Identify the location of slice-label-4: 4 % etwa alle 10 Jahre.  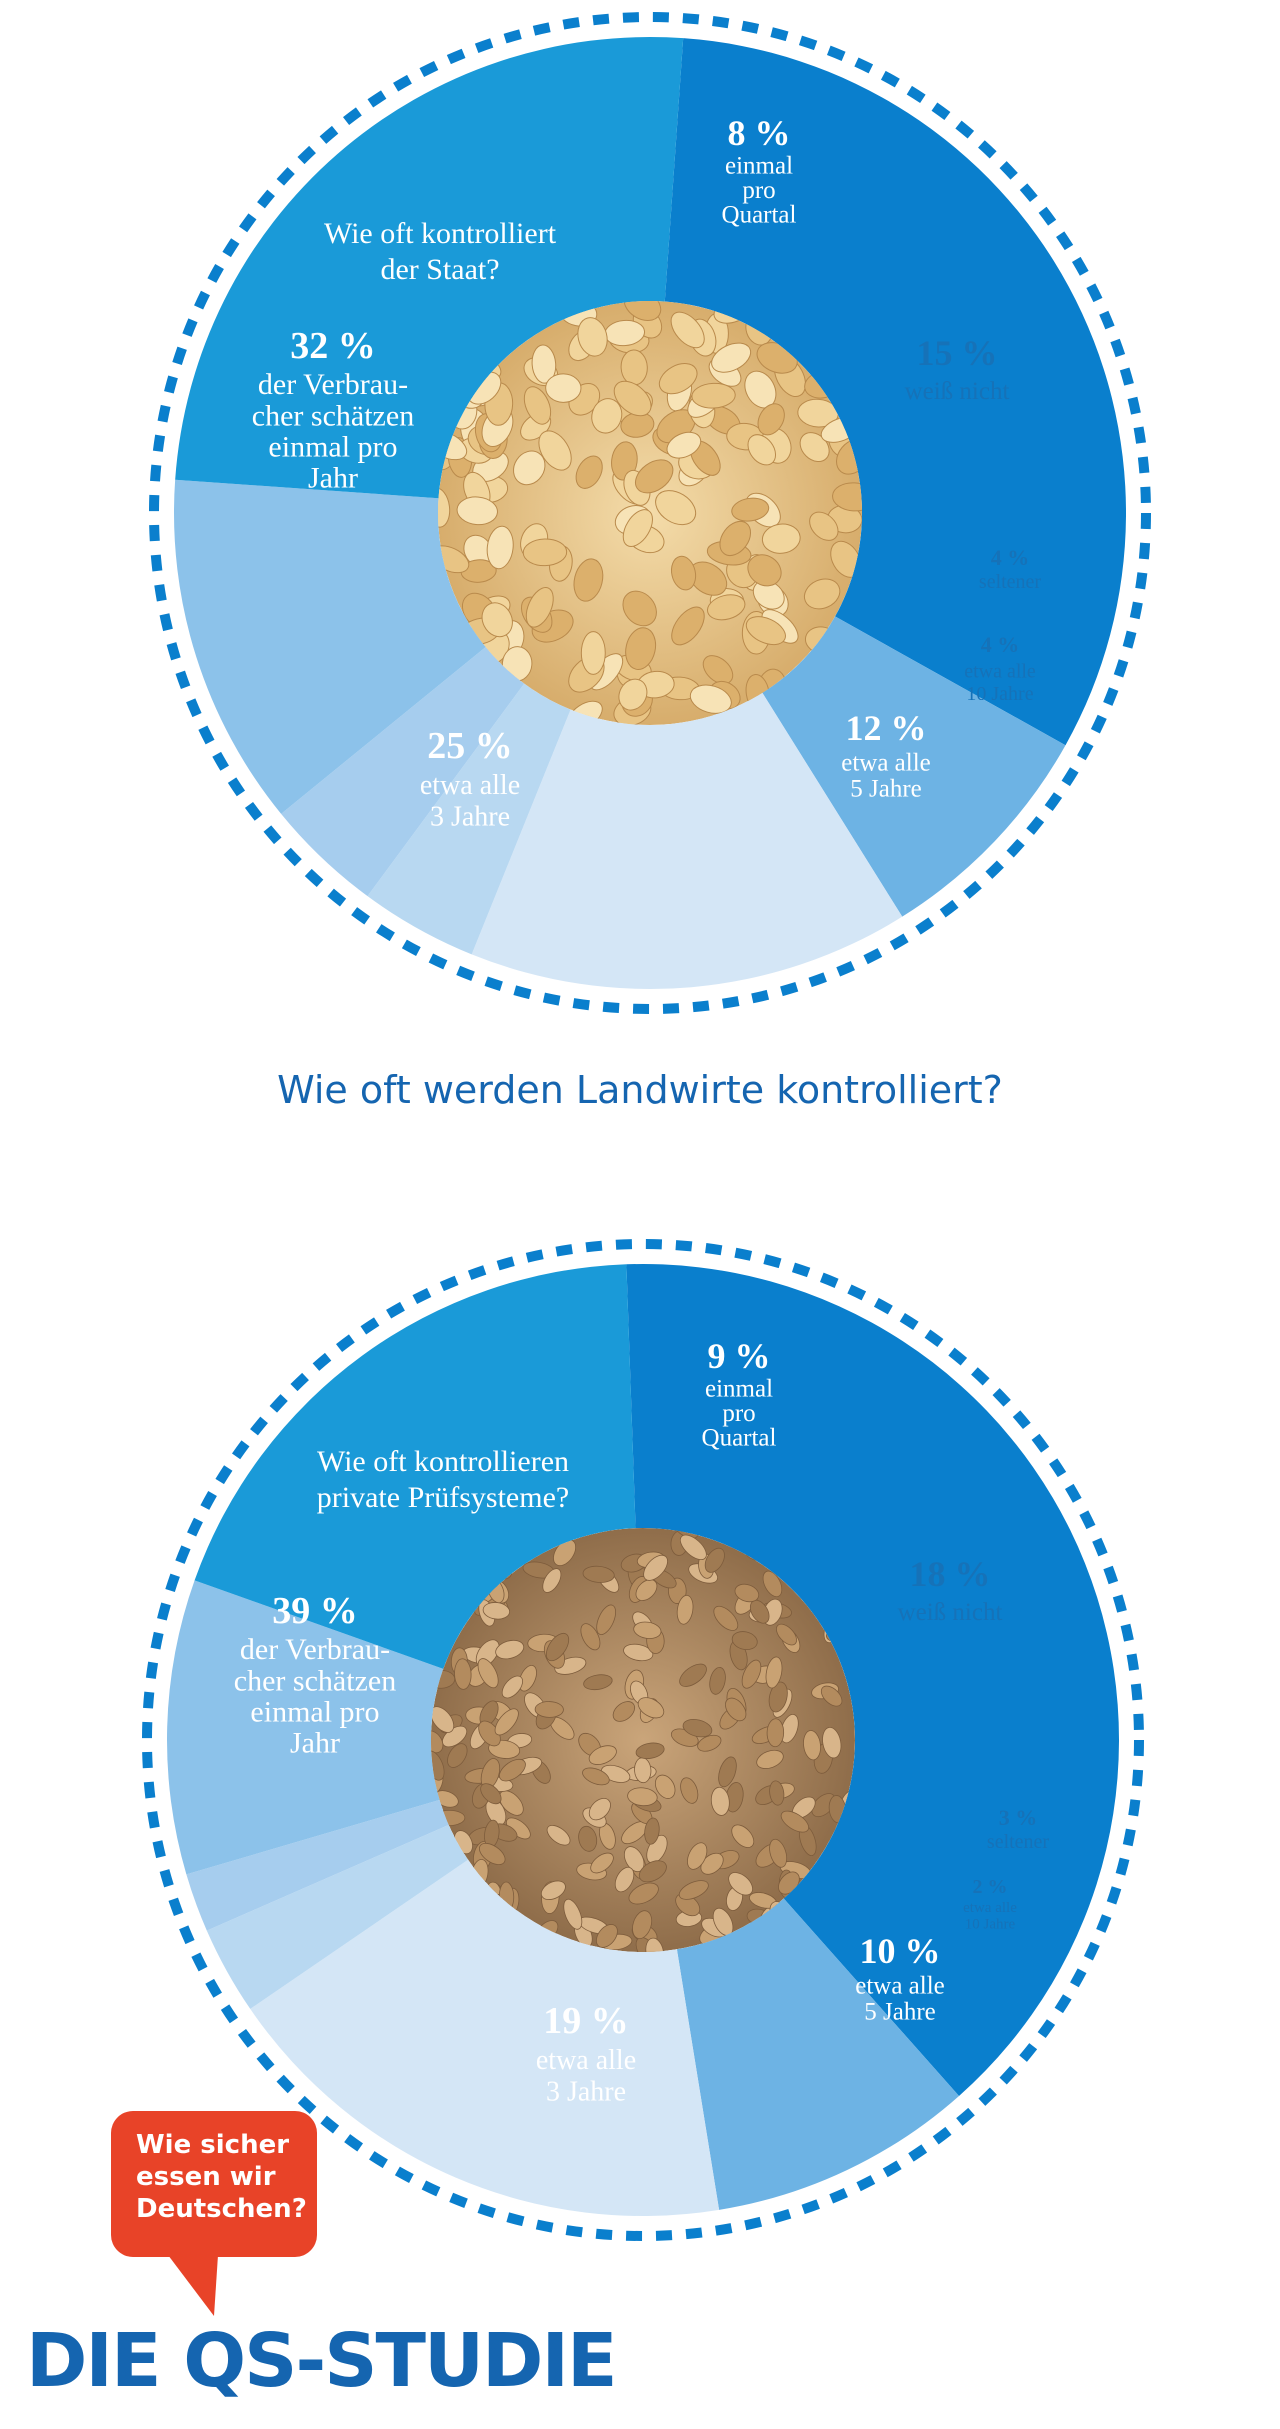
(1000, 668).